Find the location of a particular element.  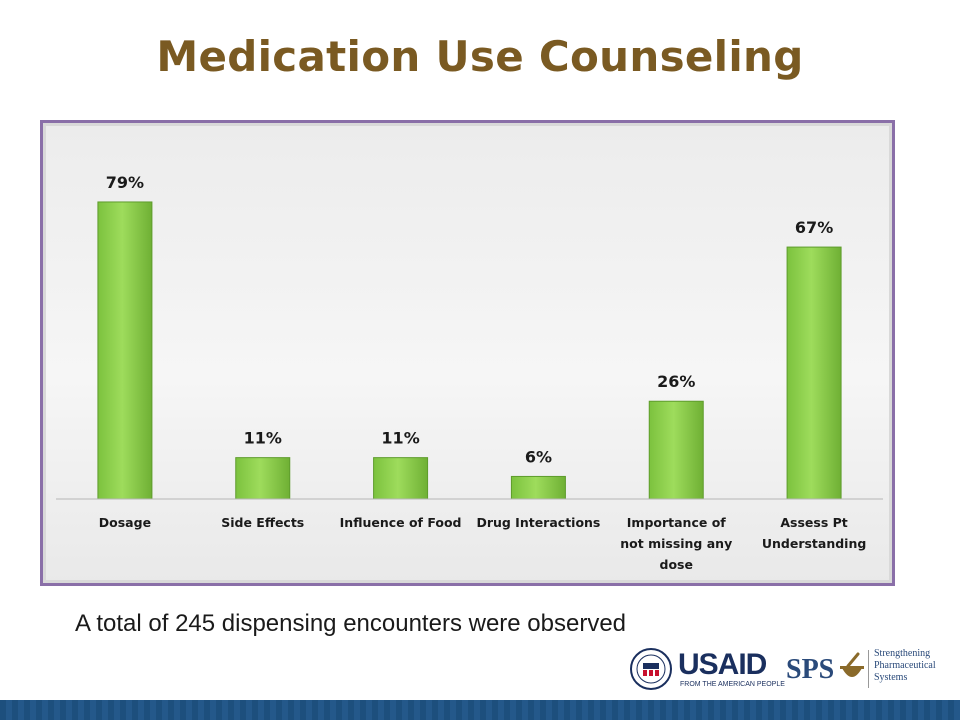

category-label-line: not missing any is located at coordinates (676, 543).